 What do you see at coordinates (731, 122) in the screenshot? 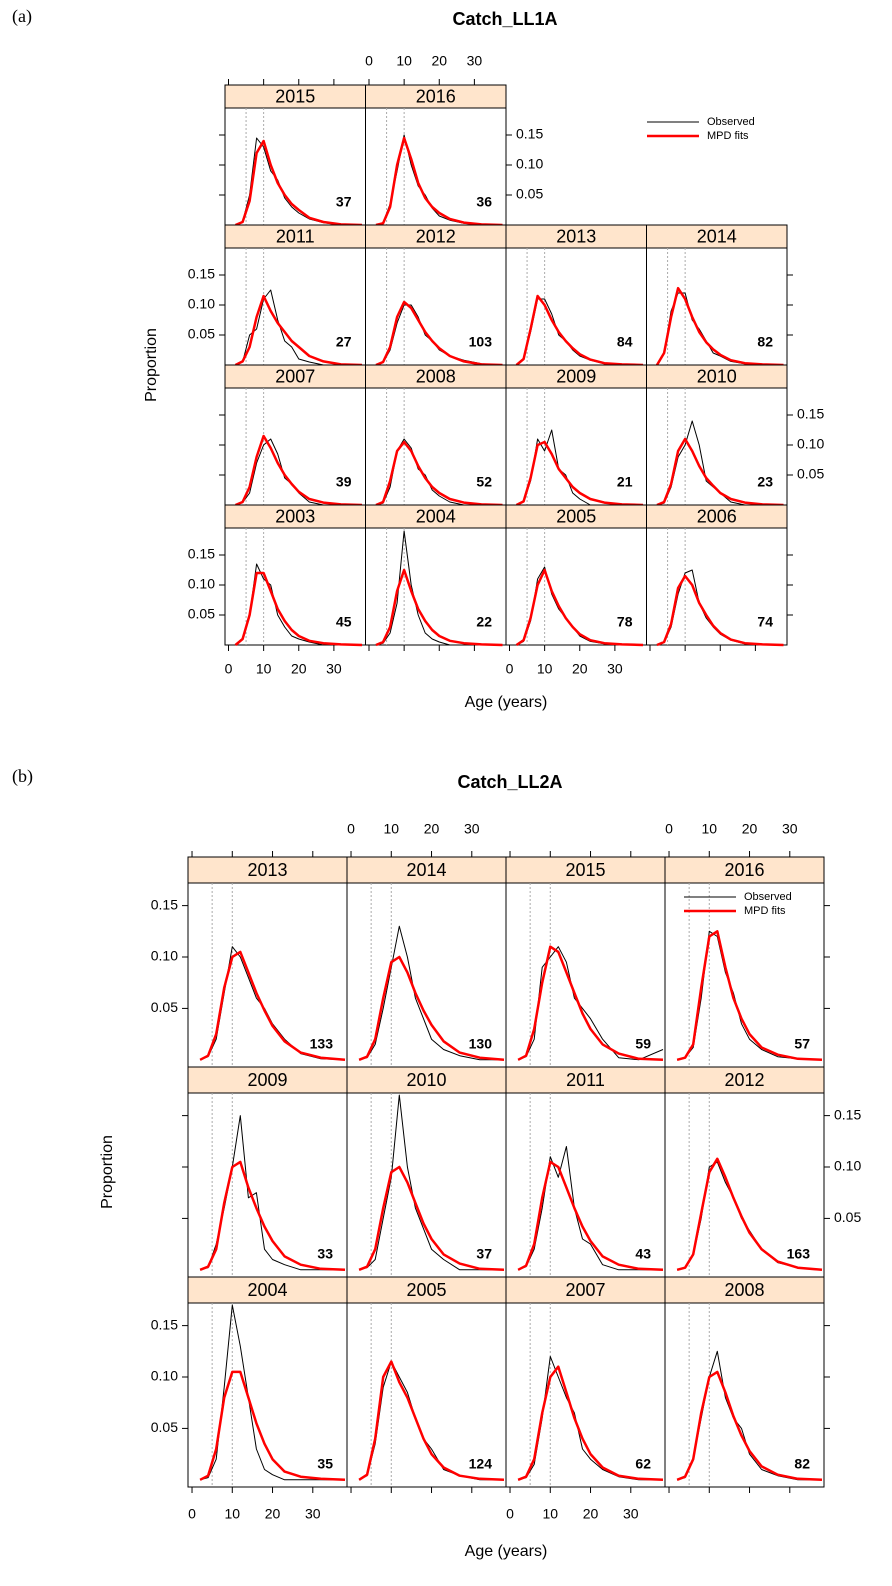
I see `legend-label: Observed` at bounding box center [731, 122].